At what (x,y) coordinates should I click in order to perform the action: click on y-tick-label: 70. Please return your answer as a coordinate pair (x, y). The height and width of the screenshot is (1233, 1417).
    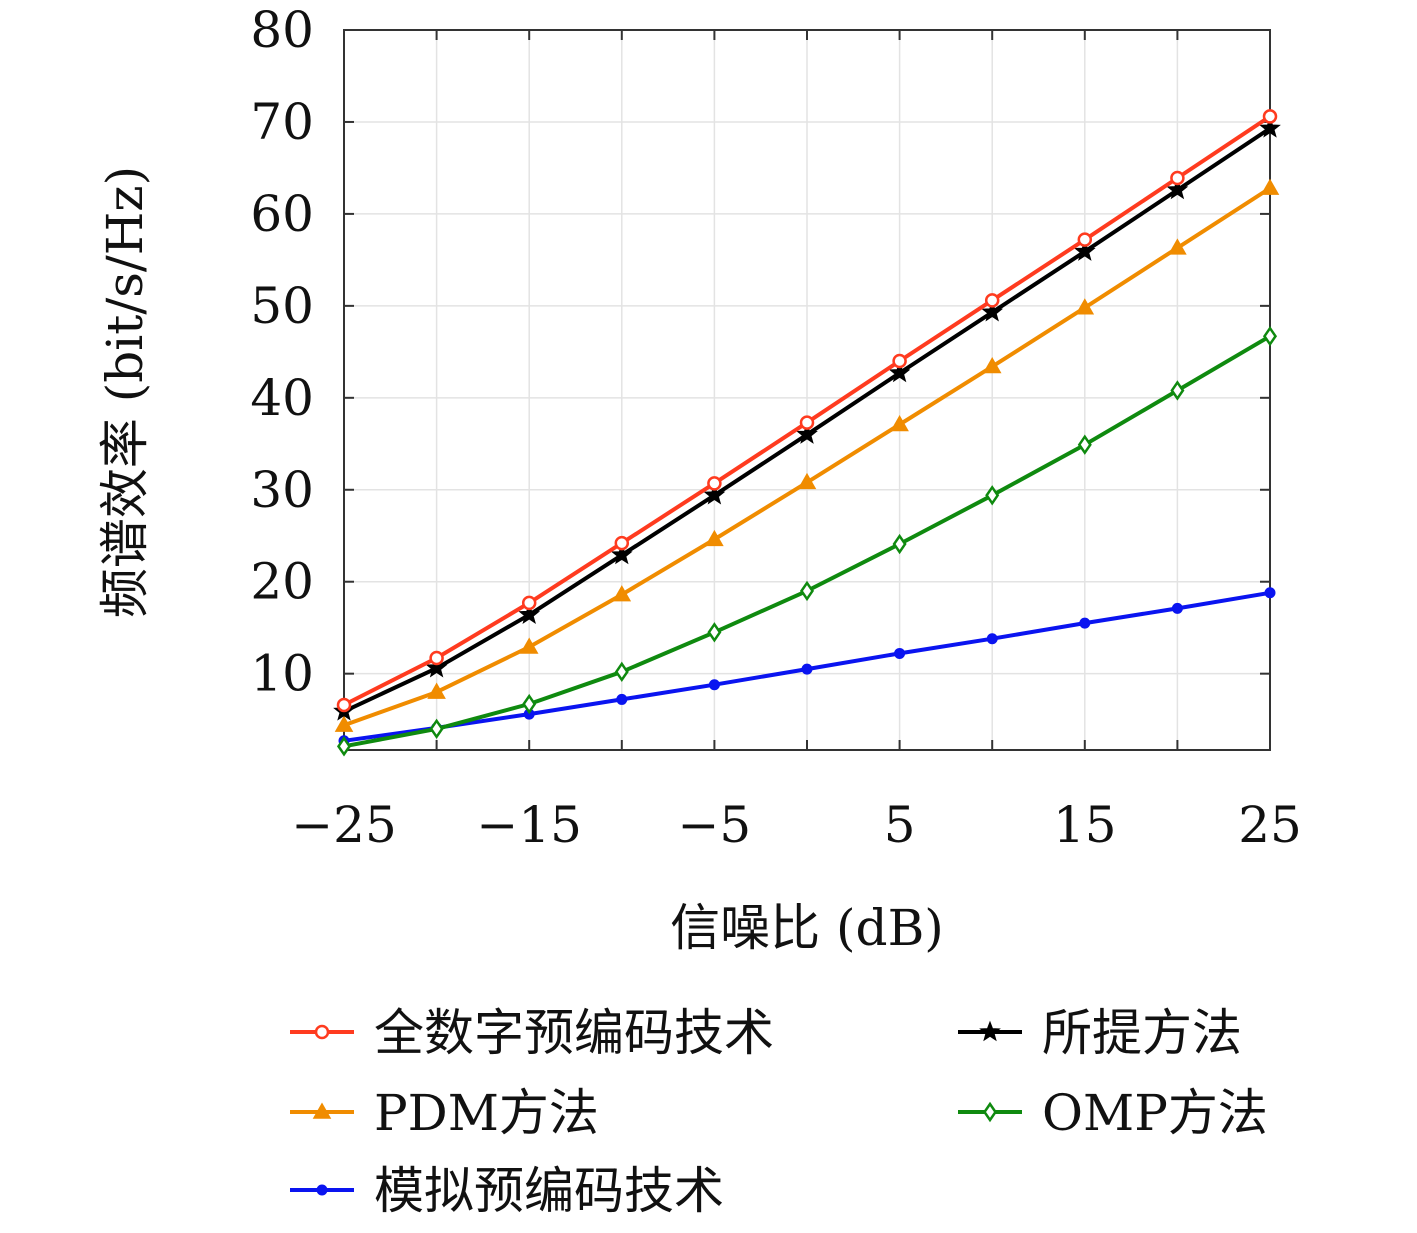
    Looking at the image, I should click on (282, 122).